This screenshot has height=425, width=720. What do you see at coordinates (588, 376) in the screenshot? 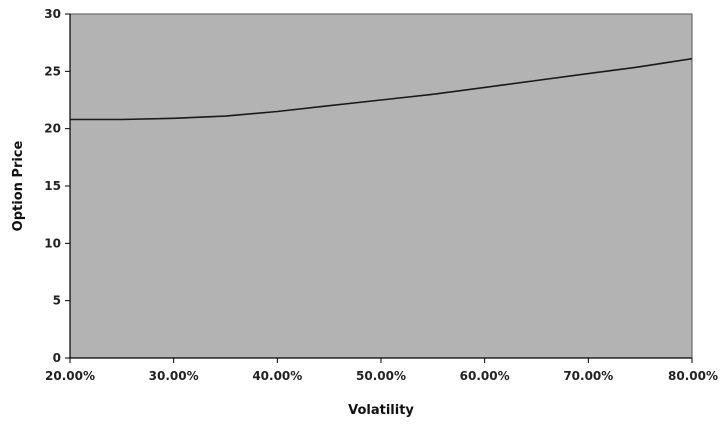
I see `x-tick-label: 70.00%` at bounding box center [588, 376].